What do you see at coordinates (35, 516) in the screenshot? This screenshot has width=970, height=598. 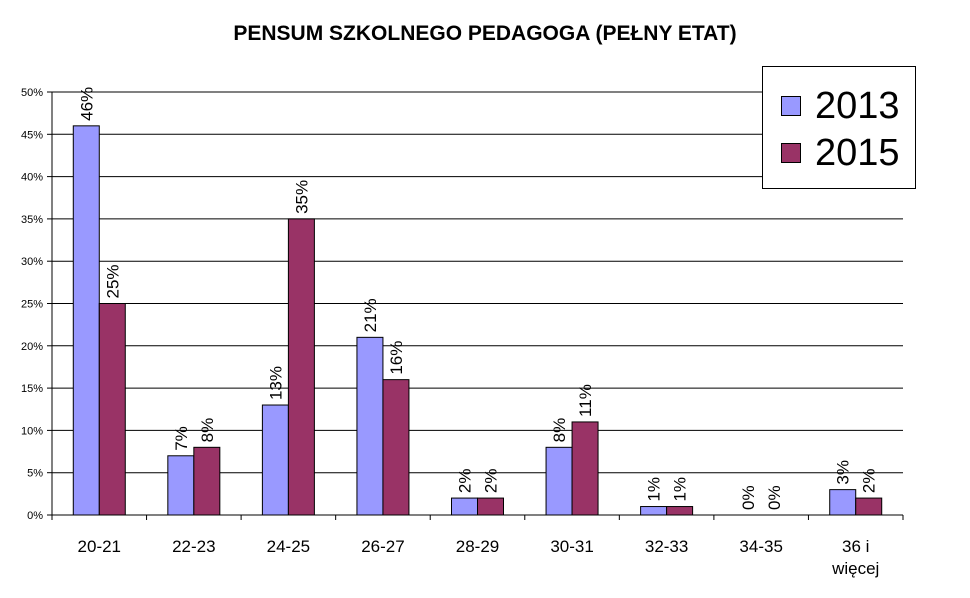 I see `y-tick-label: 0%` at bounding box center [35, 516].